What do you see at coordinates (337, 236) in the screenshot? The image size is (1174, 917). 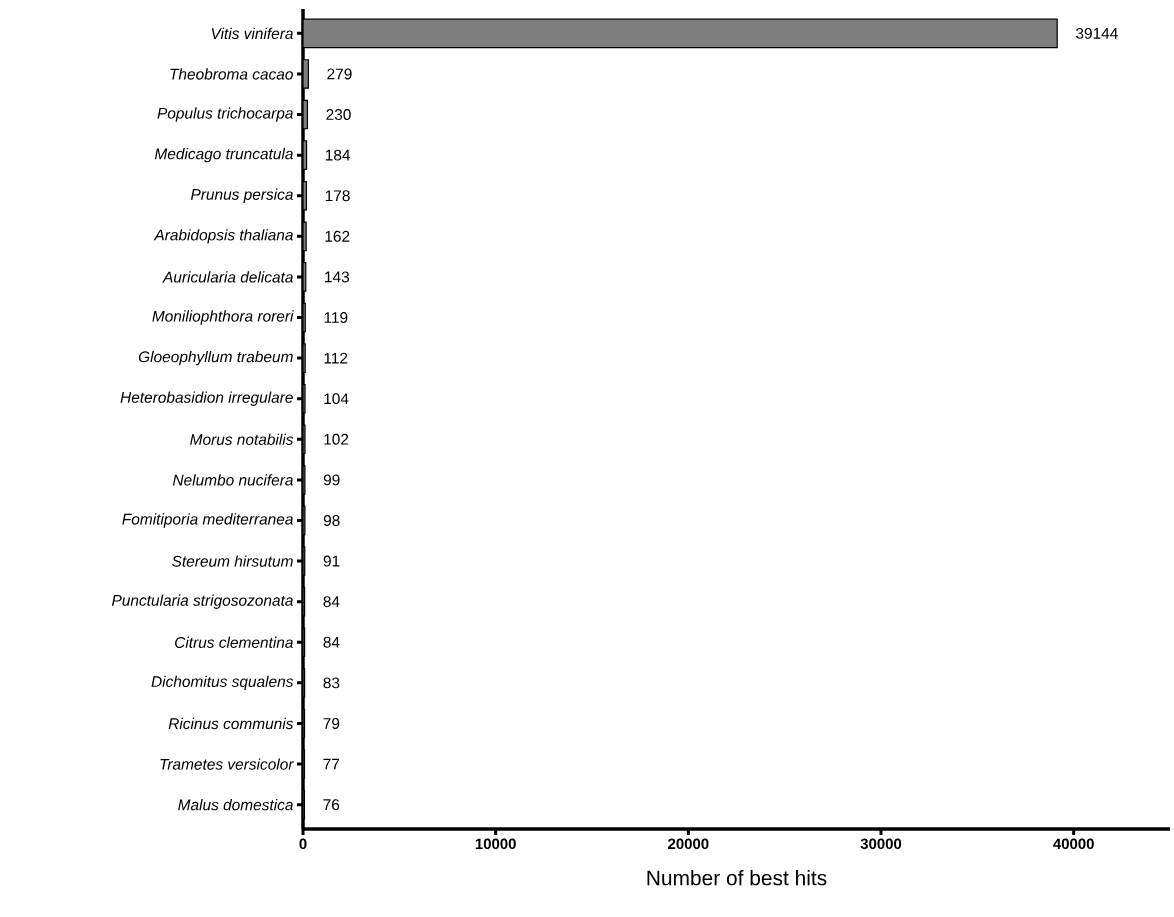 I see `data-label: 162` at bounding box center [337, 236].